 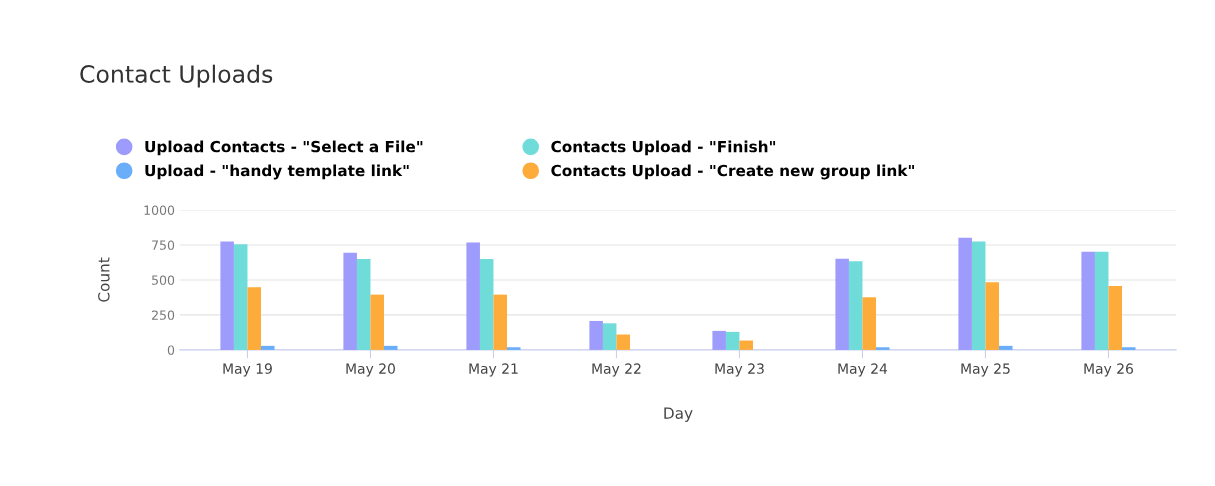 What do you see at coordinates (739, 370) in the screenshot?
I see `x-tick-label: May 23` at bounding box center [739, 370].